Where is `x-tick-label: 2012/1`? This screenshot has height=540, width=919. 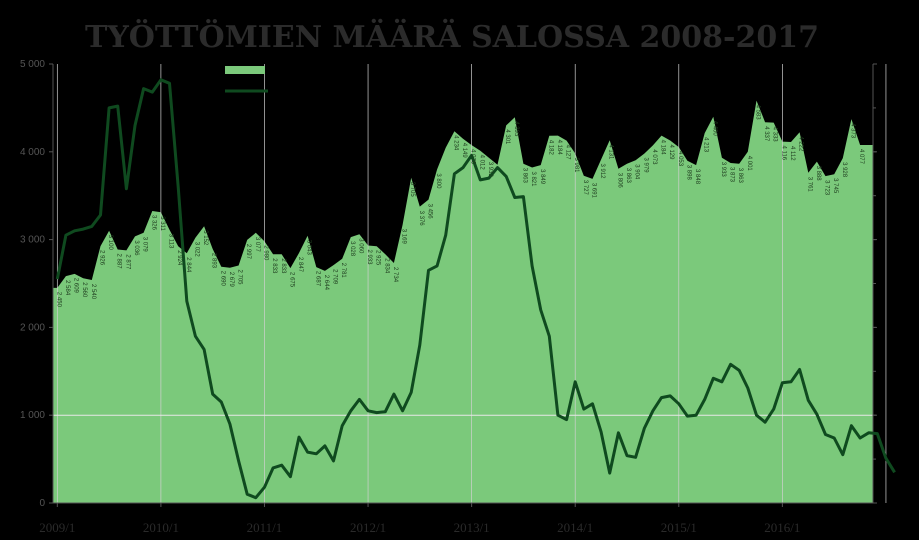 x-tick-label: 2012/1 is located at coordinates (368, 527).